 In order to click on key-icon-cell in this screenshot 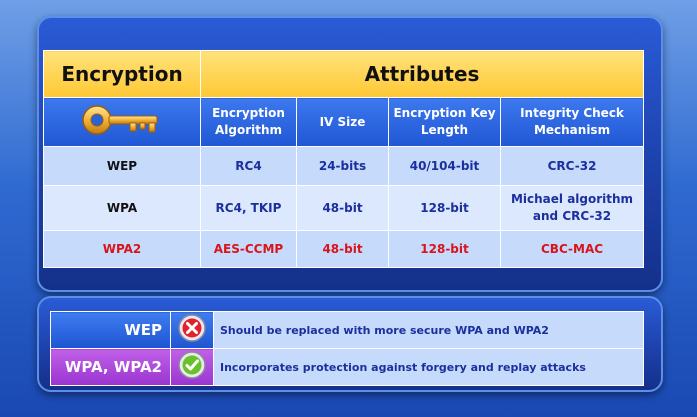, I will do `click(122, 122)`.